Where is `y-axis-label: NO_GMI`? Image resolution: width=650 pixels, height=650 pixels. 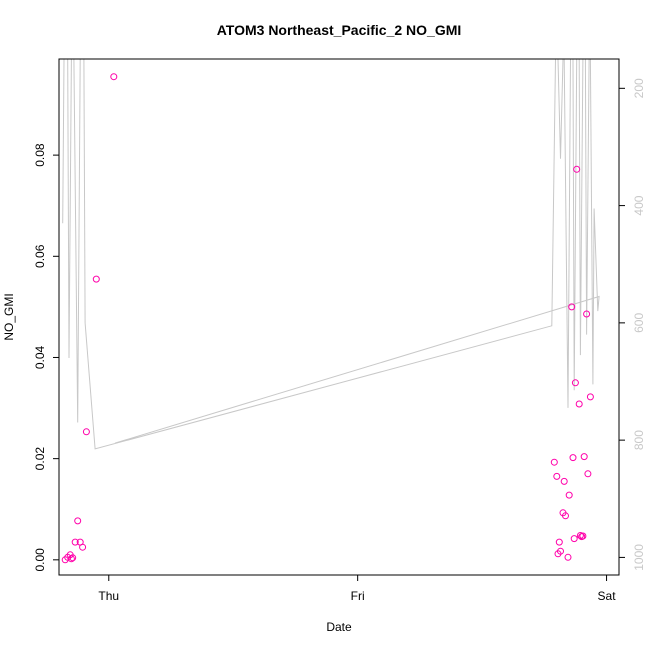
y-axis-label: NO_GMI is located at coordinates (9, 316).